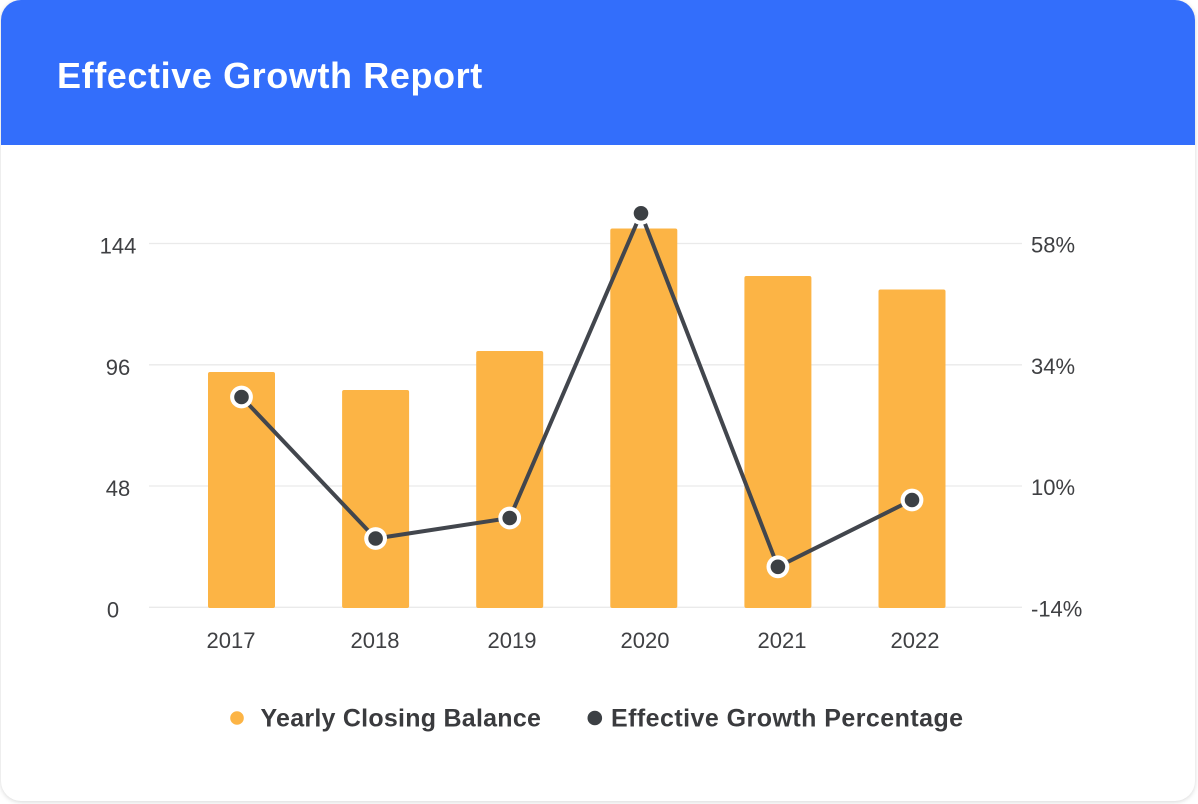 This screenshot has width=1198, height=804. What do you see at coordinates (512, 640) in the screenshot?
I see `svg-text: 2019` at bounding box center [512, 640].